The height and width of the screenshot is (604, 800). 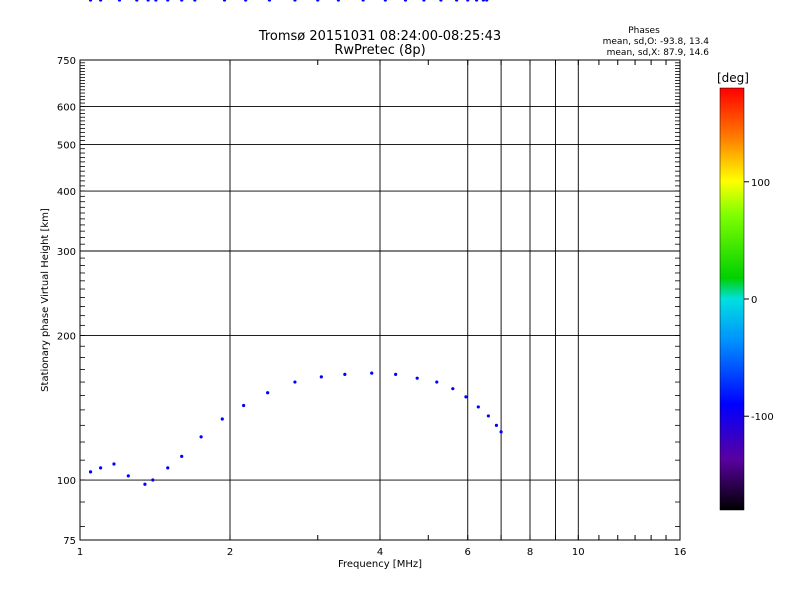 I want to click on colorbar-tick-label: 100, so click(x=760, y=183).